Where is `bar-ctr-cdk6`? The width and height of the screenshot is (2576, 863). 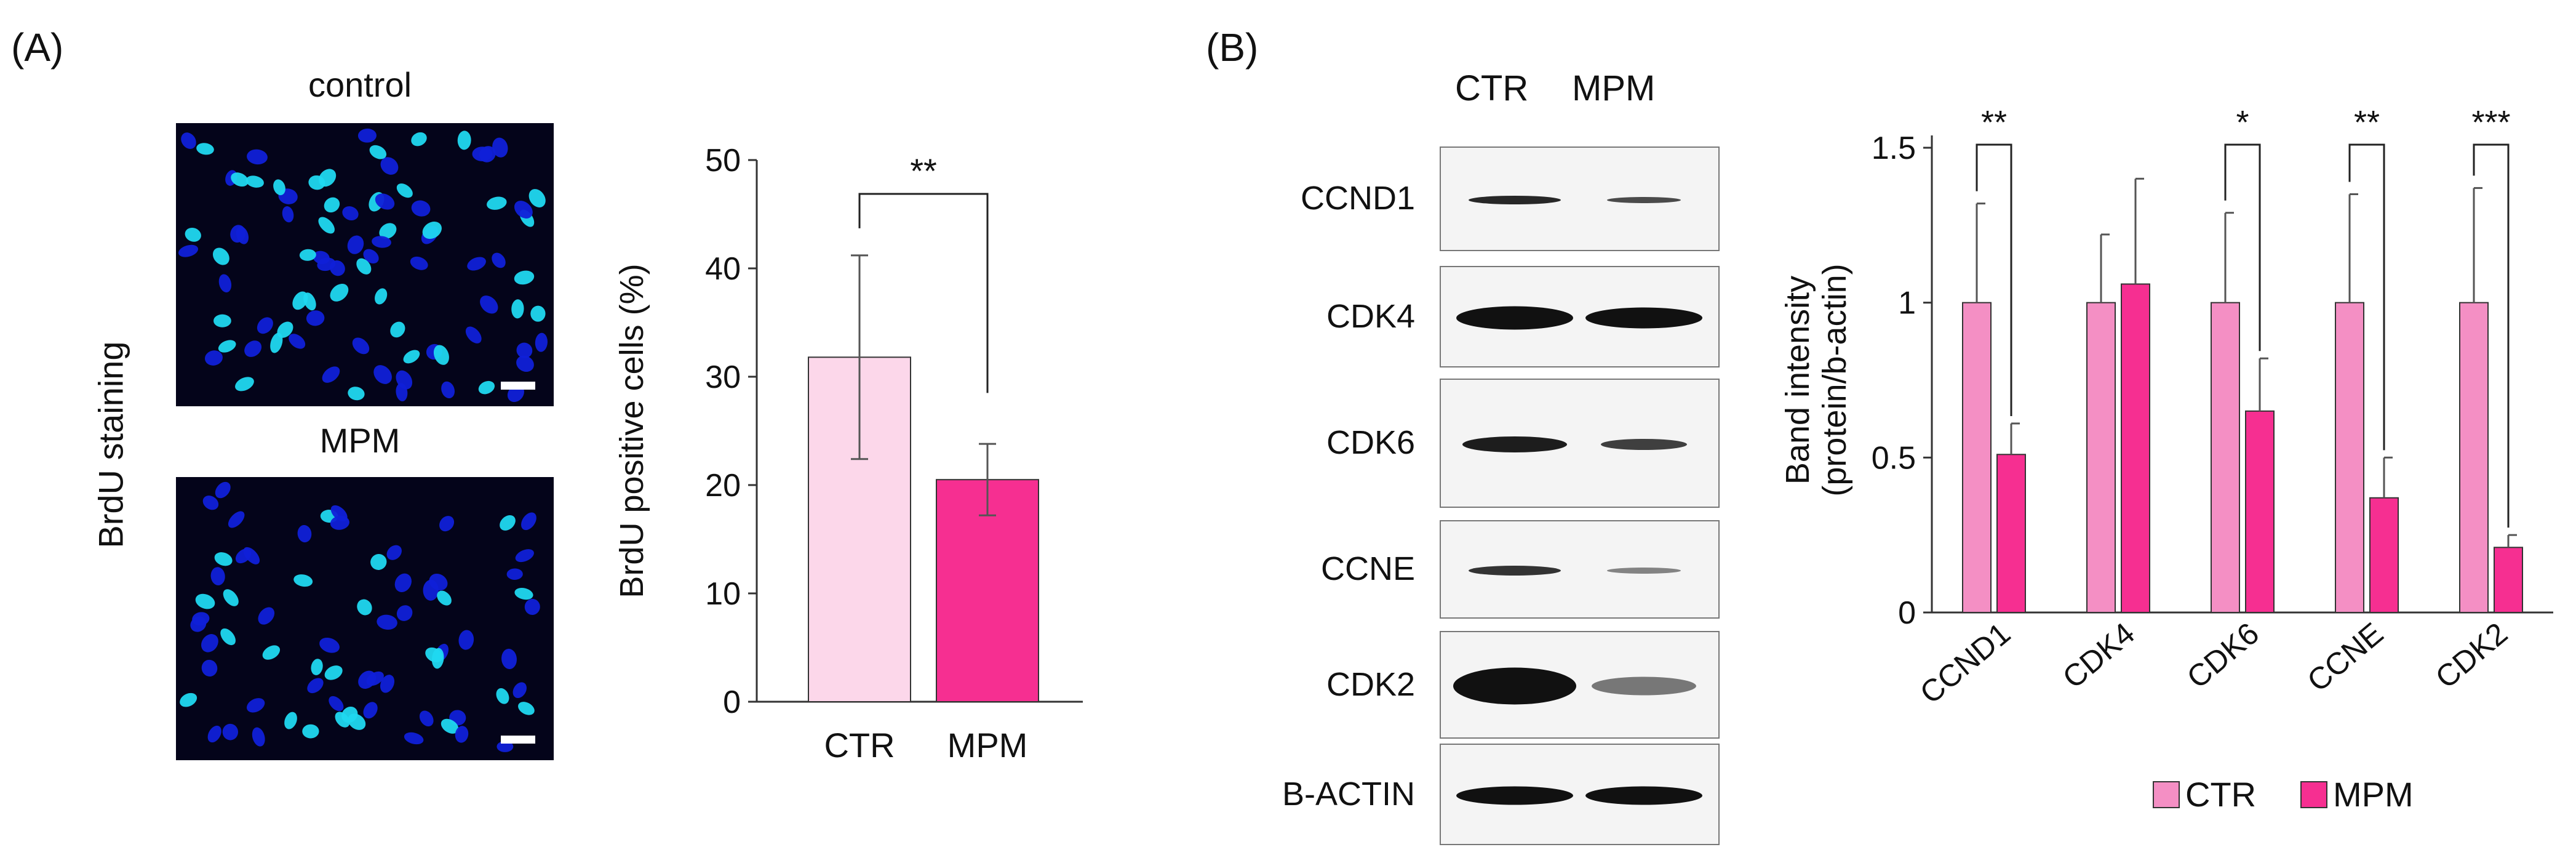 bar-ctr-cdk6 is located at coordinates (2225, 458).